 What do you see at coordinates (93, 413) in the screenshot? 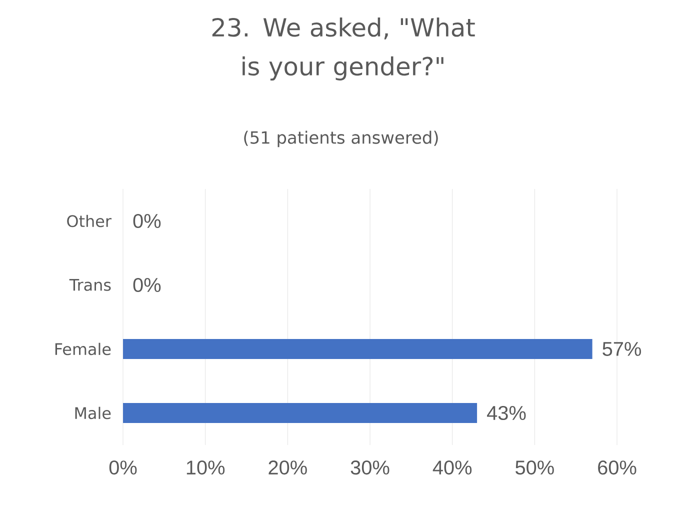
I see `y-tick-label: Male` at bounding box center [93, 413].